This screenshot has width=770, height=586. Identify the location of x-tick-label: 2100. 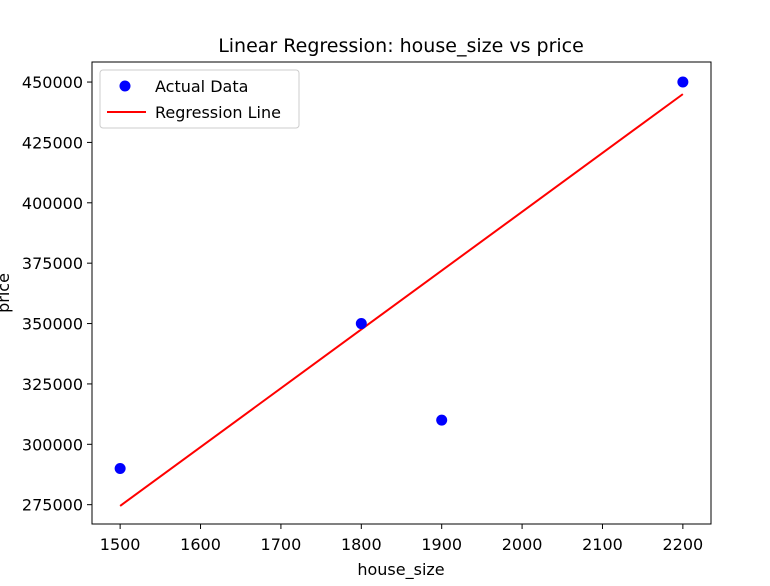
(602, 544).